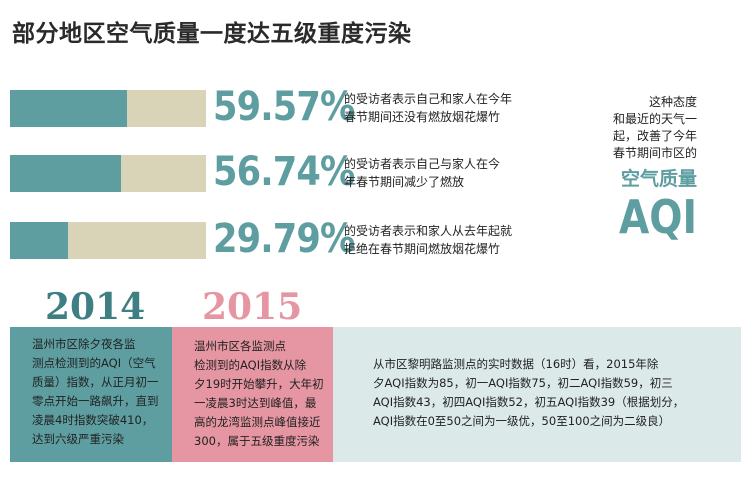 The width and height of the screenshot is (741, 480). I want to click on desc-line: 的受访者表示自己与家人在今, so click(422, 164).